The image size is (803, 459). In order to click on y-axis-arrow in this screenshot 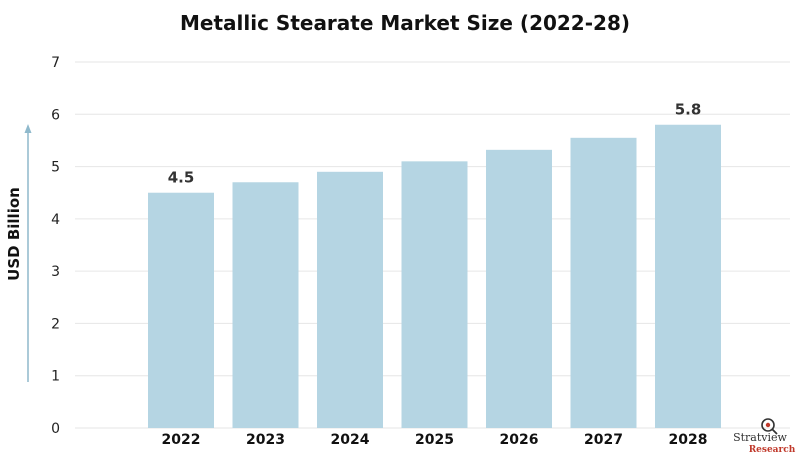, I will do `click(28, 253)`.